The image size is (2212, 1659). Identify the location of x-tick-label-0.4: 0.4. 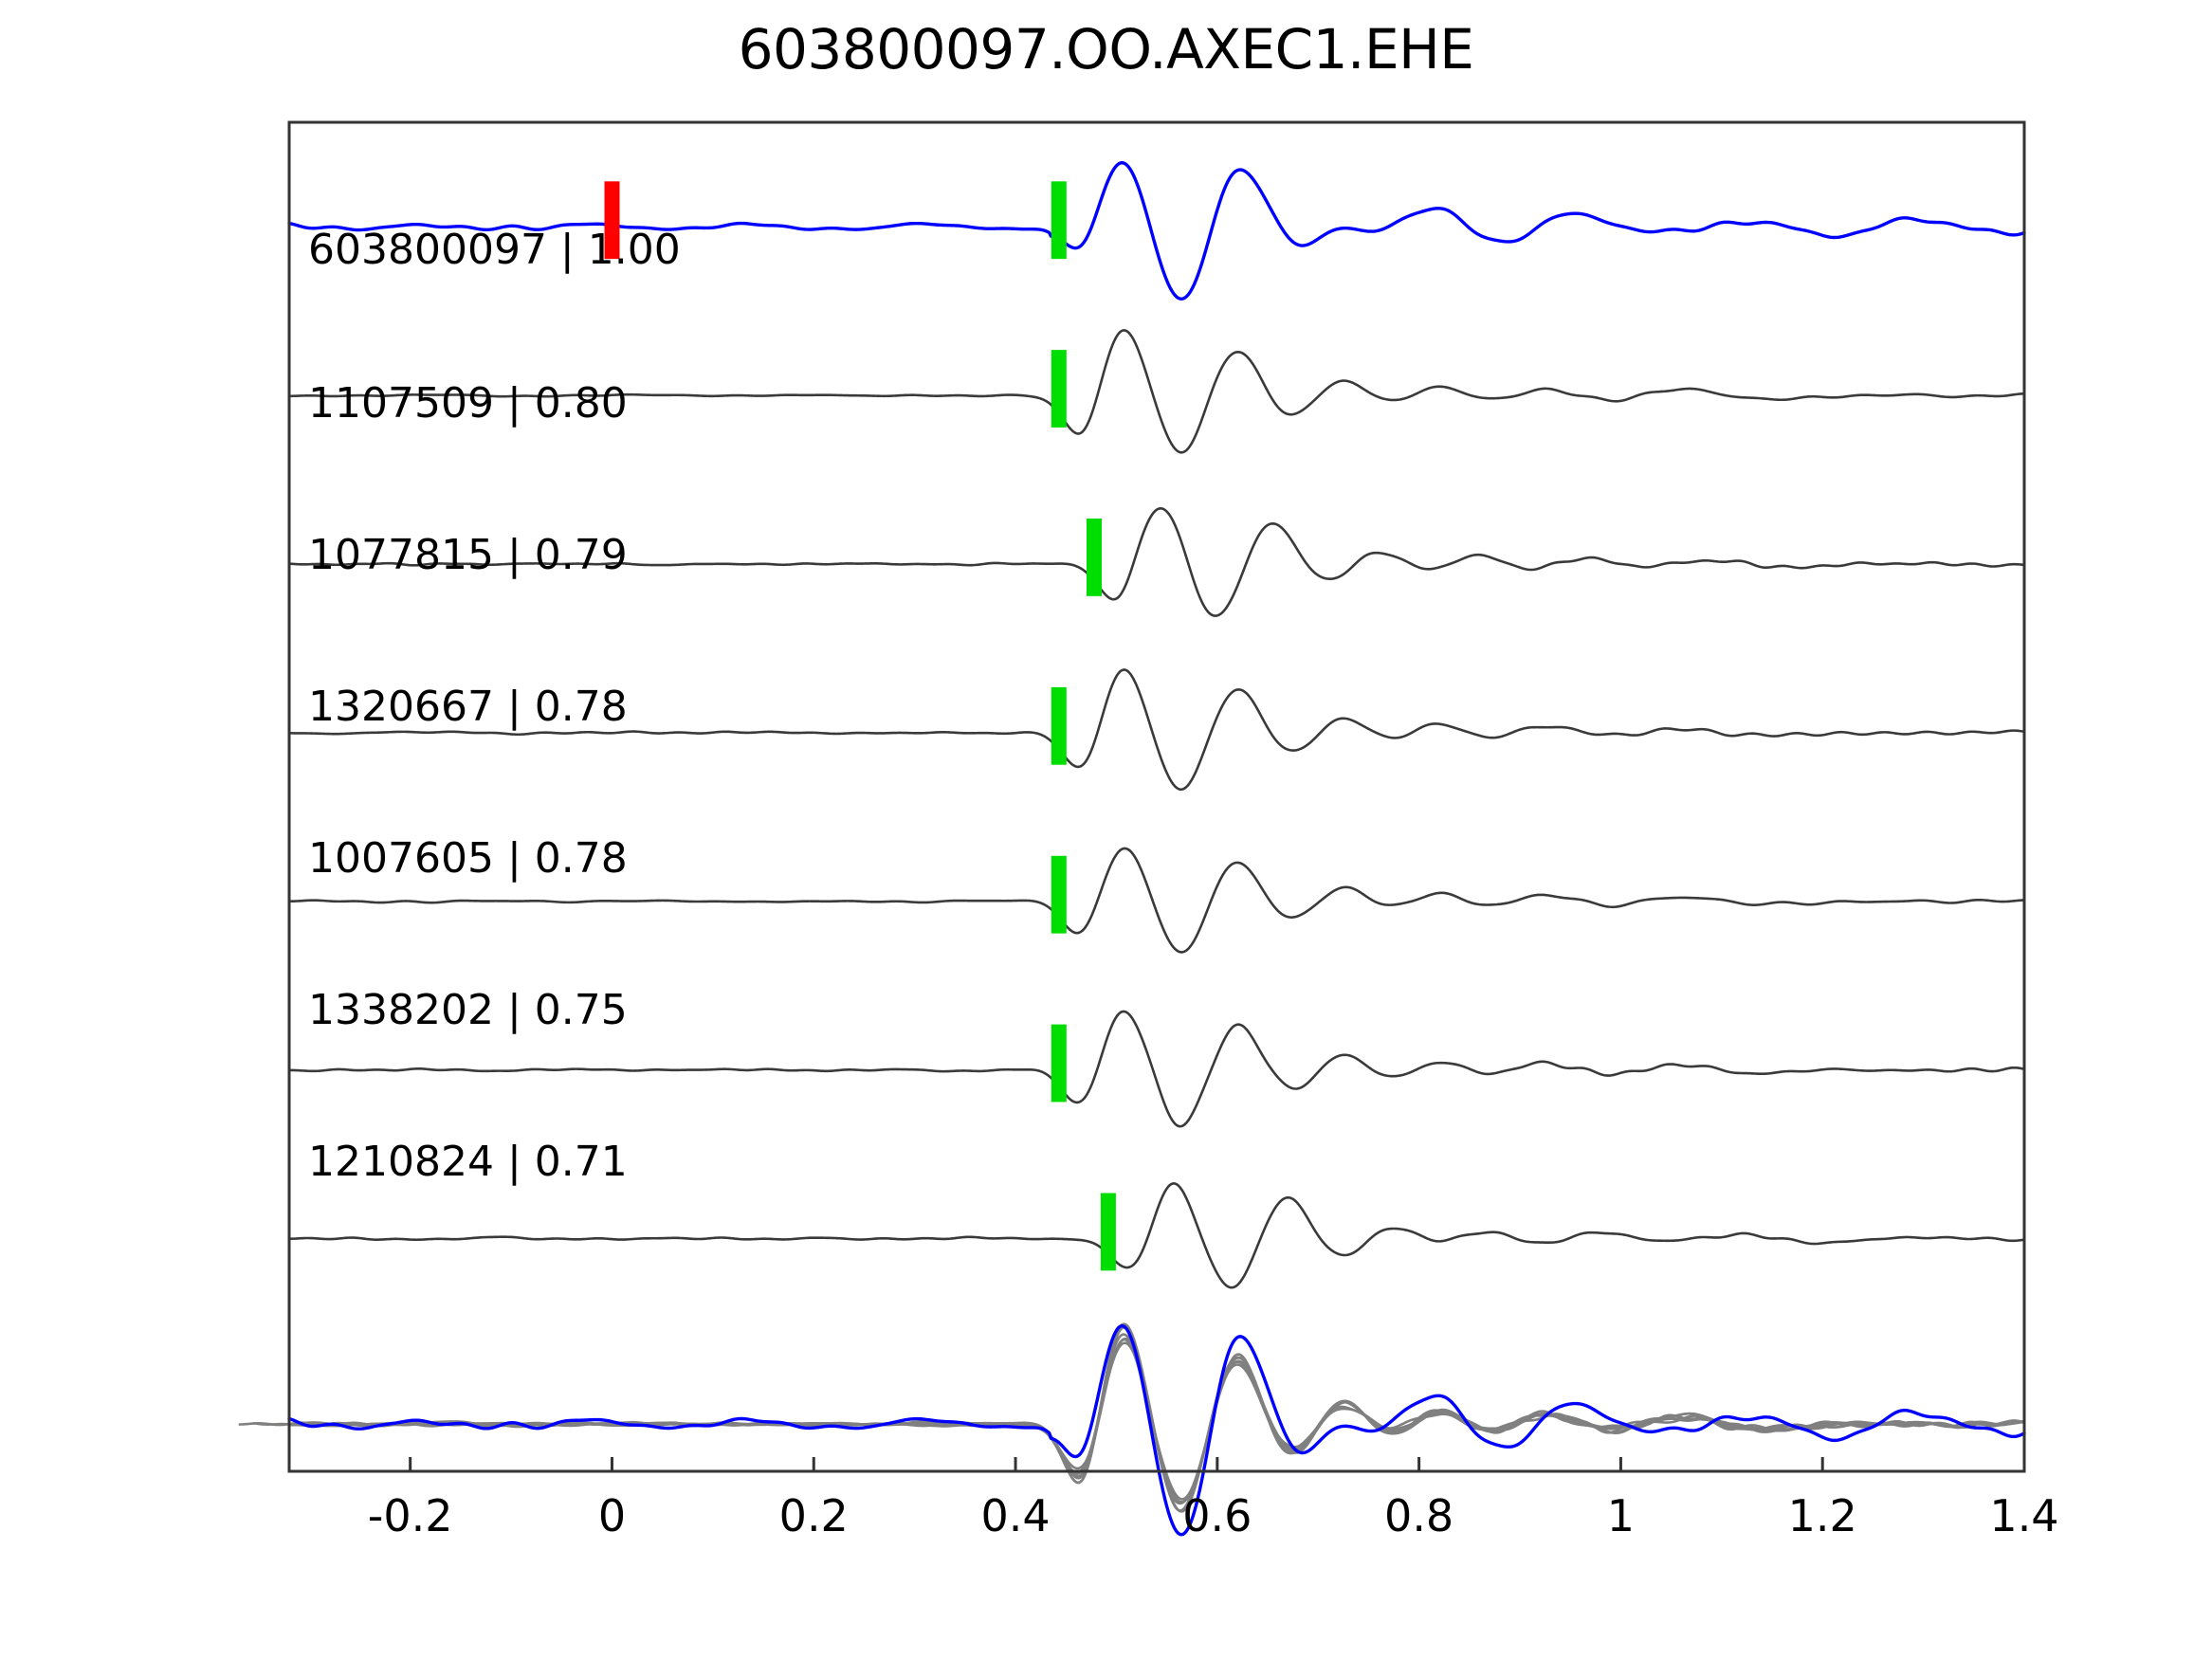
(1015, 1515).